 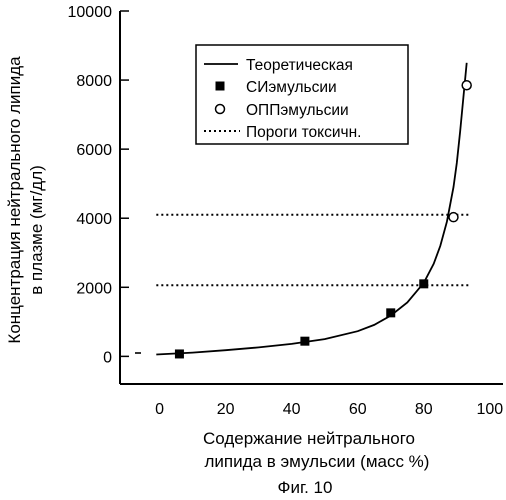 I want to click on x-tick-label: 0, so click(x=159, y=409).